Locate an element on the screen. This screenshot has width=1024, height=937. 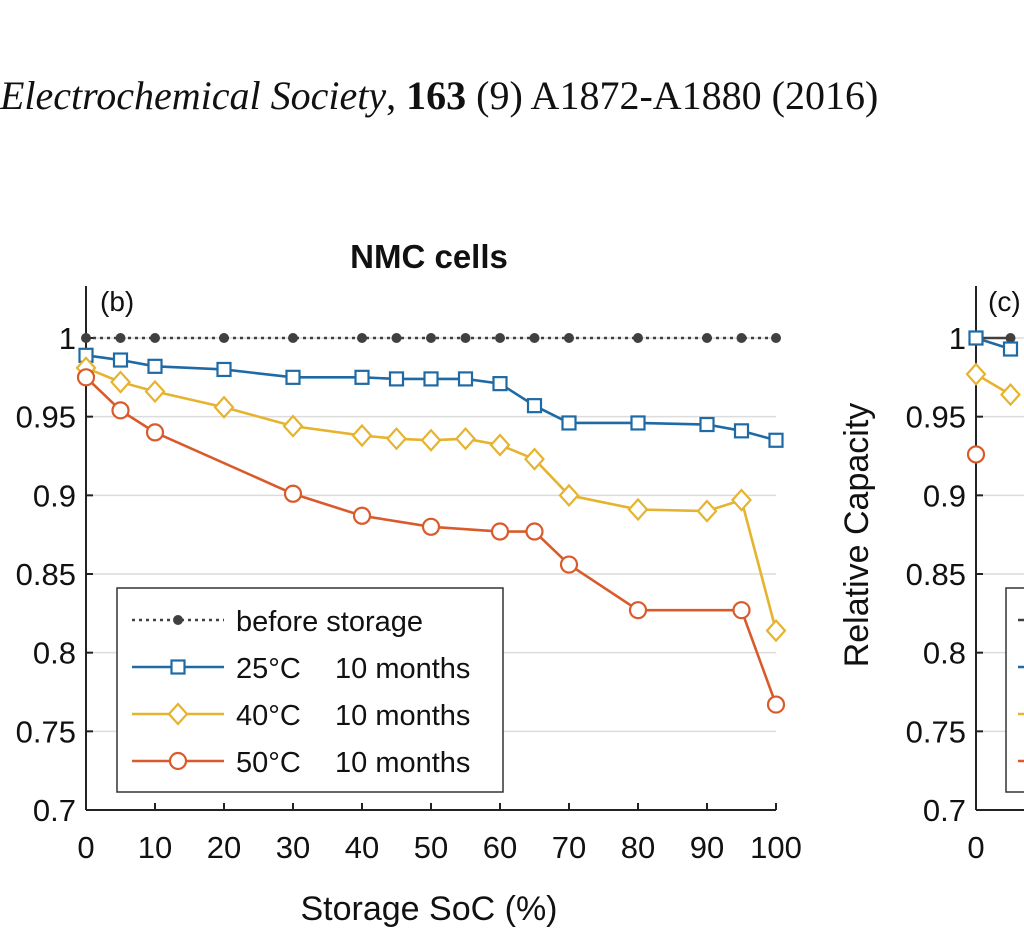
x-tick-label: 10 is located at coordinates (155, 847).